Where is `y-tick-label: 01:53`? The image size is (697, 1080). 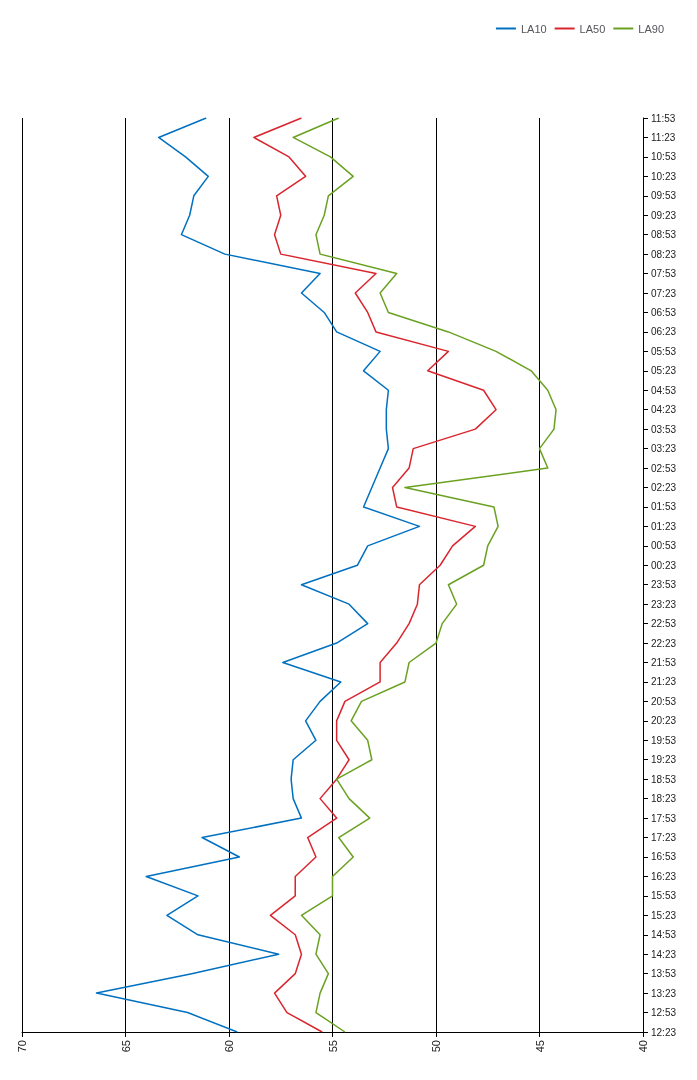 y-tick-label: 01:53 is located at coordinates (664, 507).